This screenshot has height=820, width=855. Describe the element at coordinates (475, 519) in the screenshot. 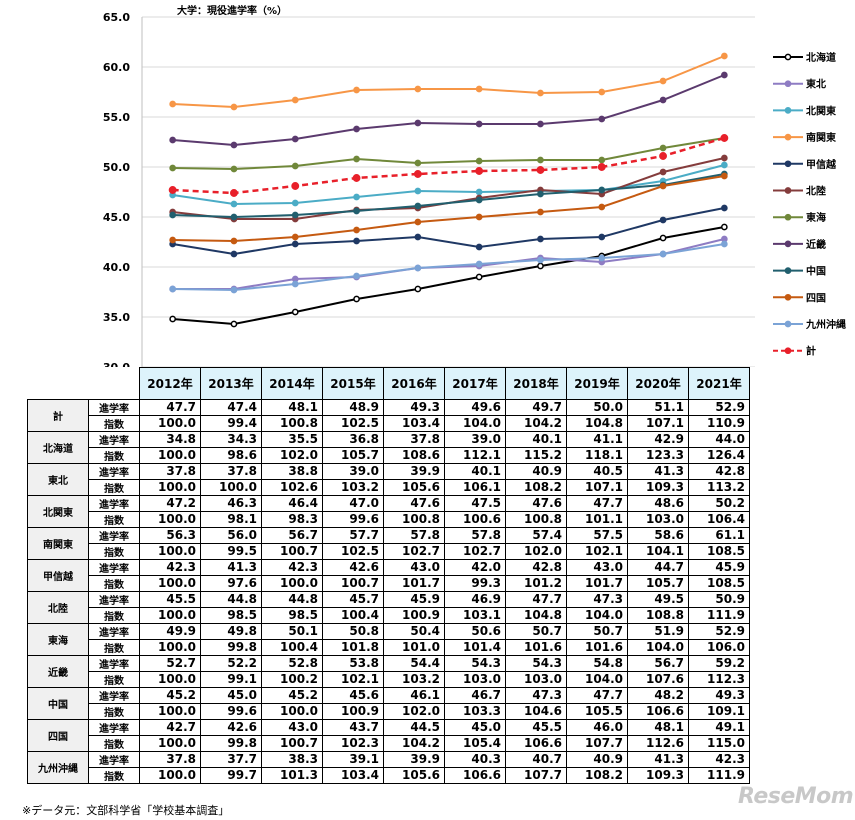

I see `table-cell: 100.6` at that location.